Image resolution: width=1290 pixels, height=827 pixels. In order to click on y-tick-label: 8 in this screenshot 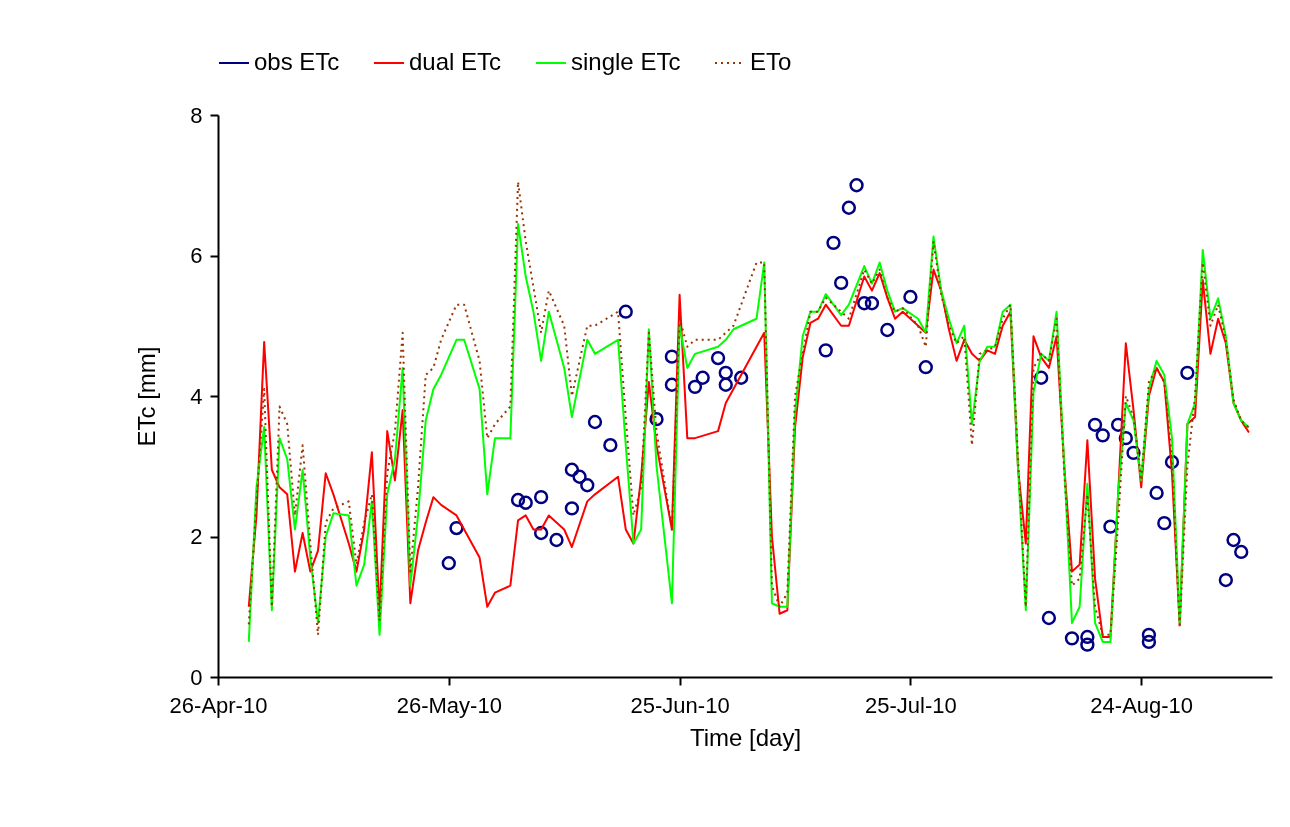, I will do `click(196, 115)`.